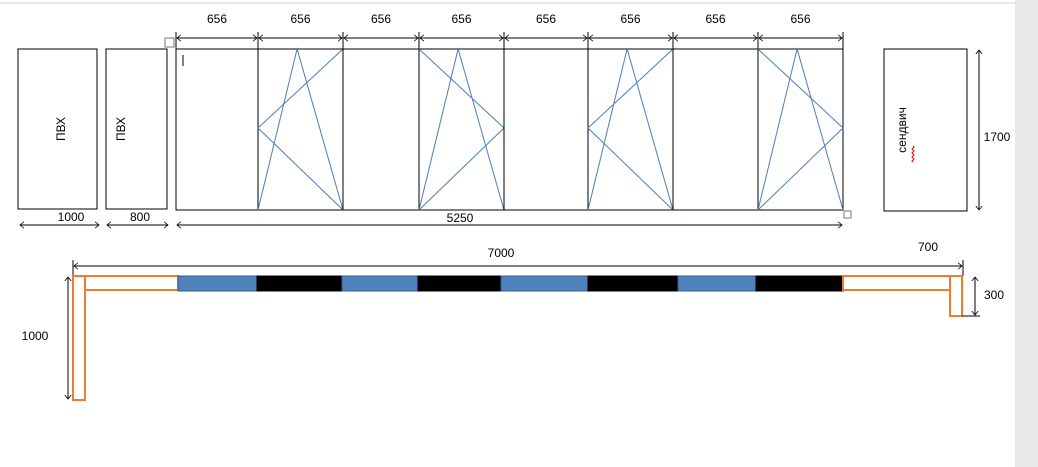  I want to click on dimension-label: 1700, so click(997, 137).